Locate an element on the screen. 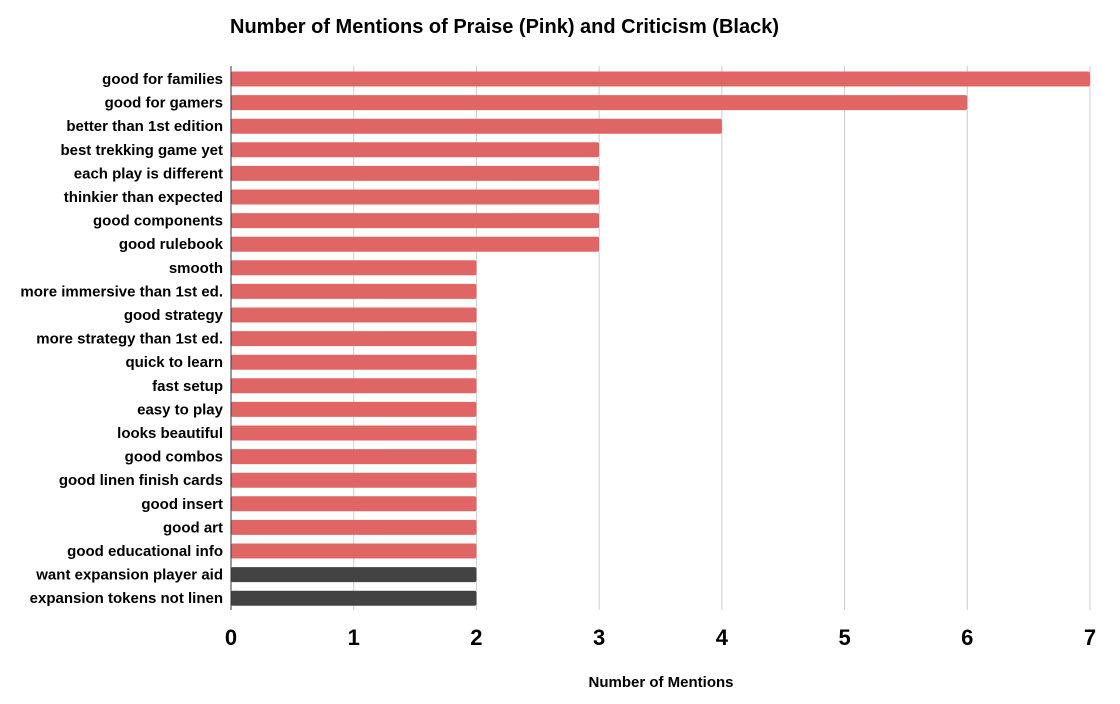 Image resolution: width=1120 pixels, height=704 pixels. category-label: fast setup is located at coordinates (187, 386).